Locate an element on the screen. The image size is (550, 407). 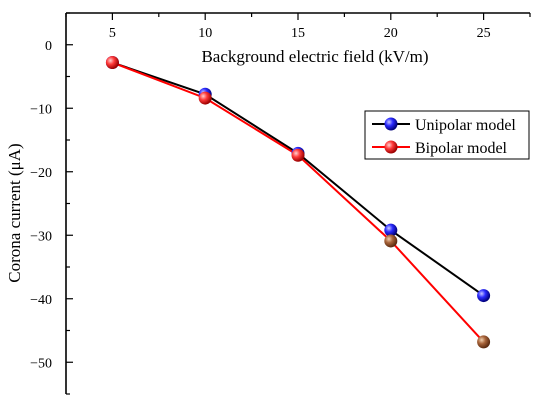
y-tick-label: −10 is located at coordinates (41, 109).